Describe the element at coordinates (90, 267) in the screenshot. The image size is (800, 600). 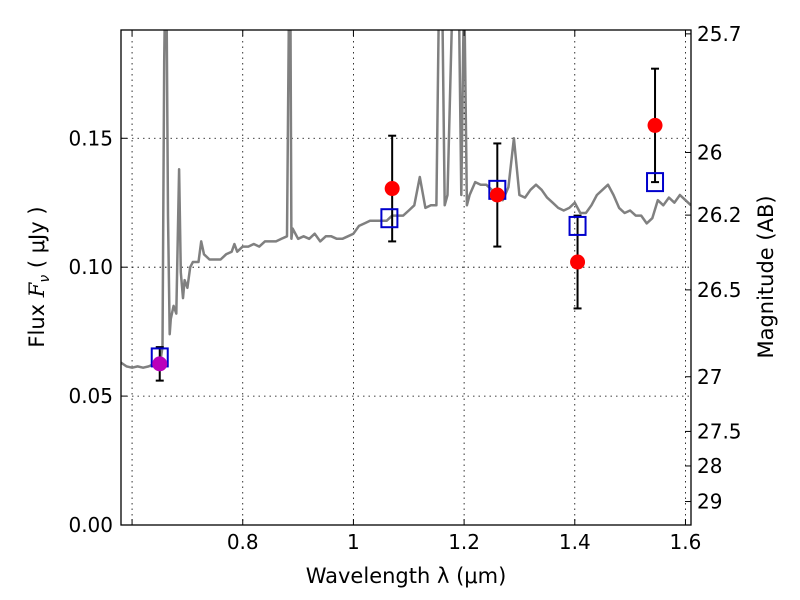
I see `y-tick-label: 0.10` at that location.